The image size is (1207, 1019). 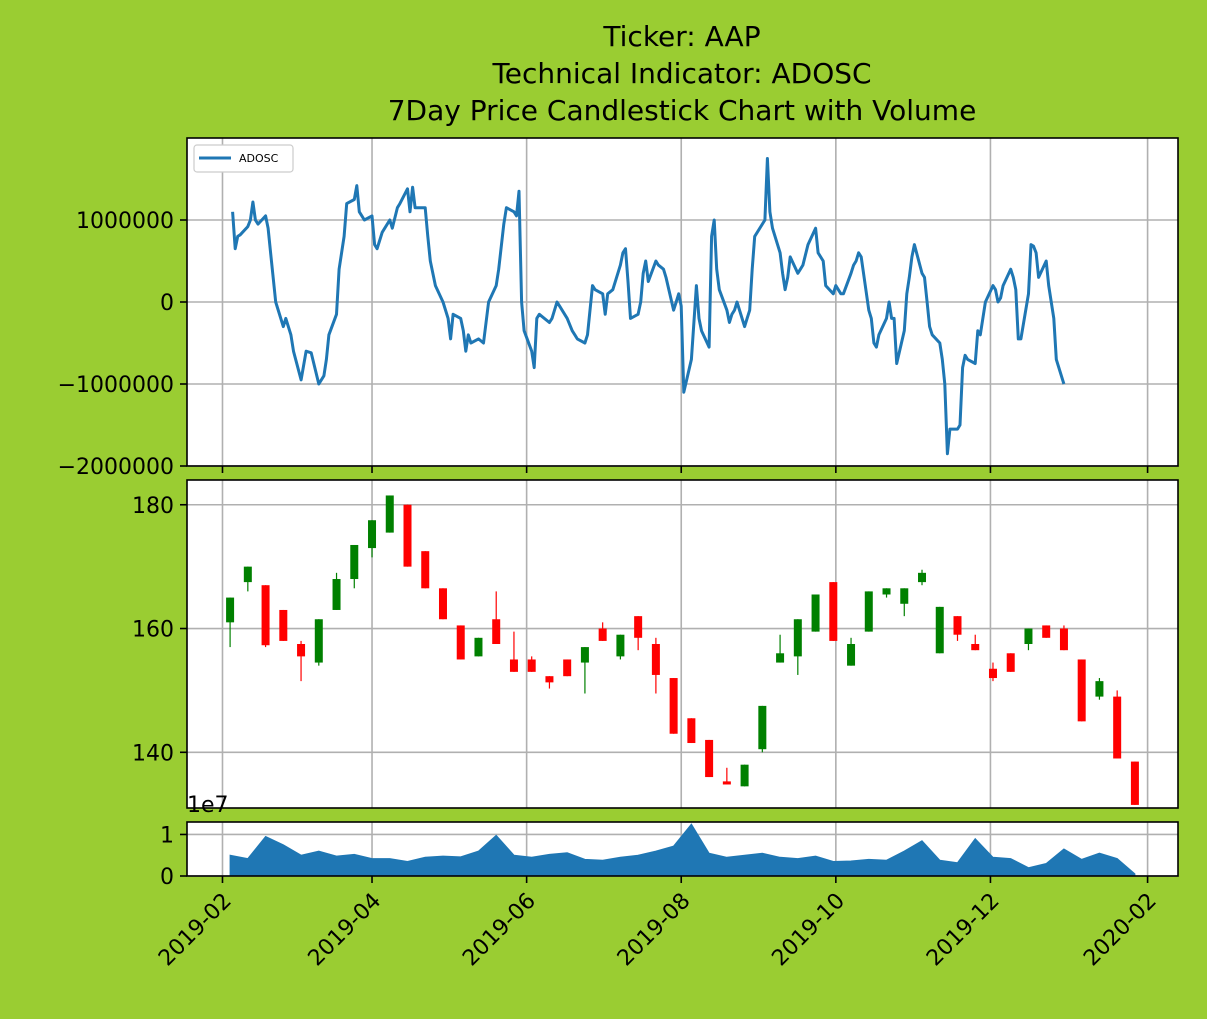 I want to click on volume-y-tick-label: 0, so click(x=167, y=877).